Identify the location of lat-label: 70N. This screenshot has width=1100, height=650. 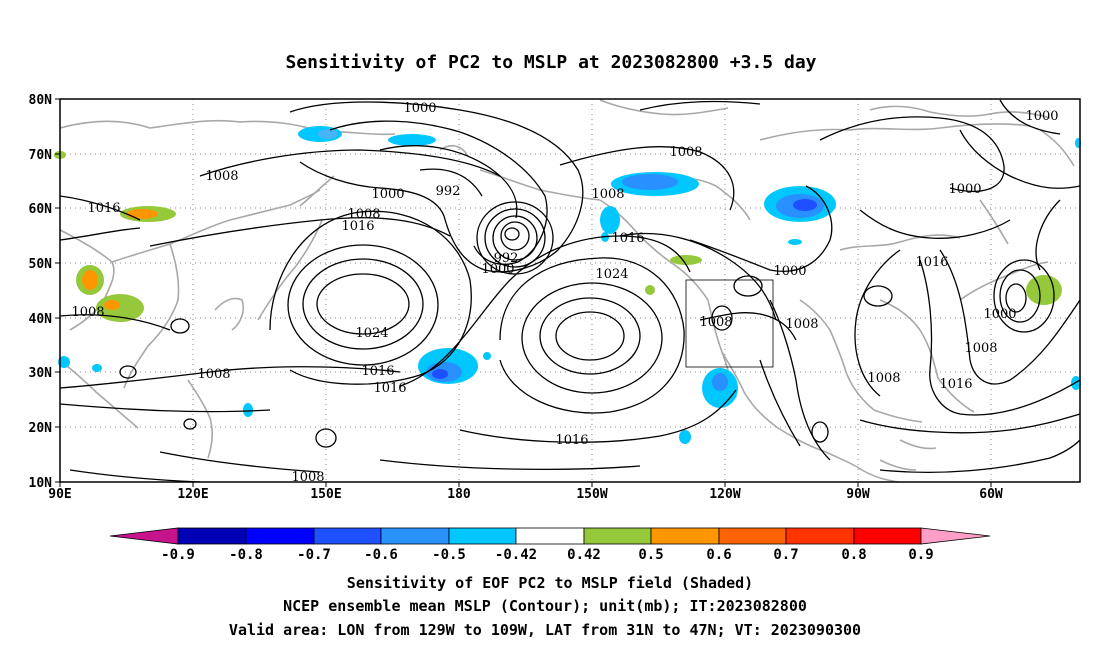
(41, 155).